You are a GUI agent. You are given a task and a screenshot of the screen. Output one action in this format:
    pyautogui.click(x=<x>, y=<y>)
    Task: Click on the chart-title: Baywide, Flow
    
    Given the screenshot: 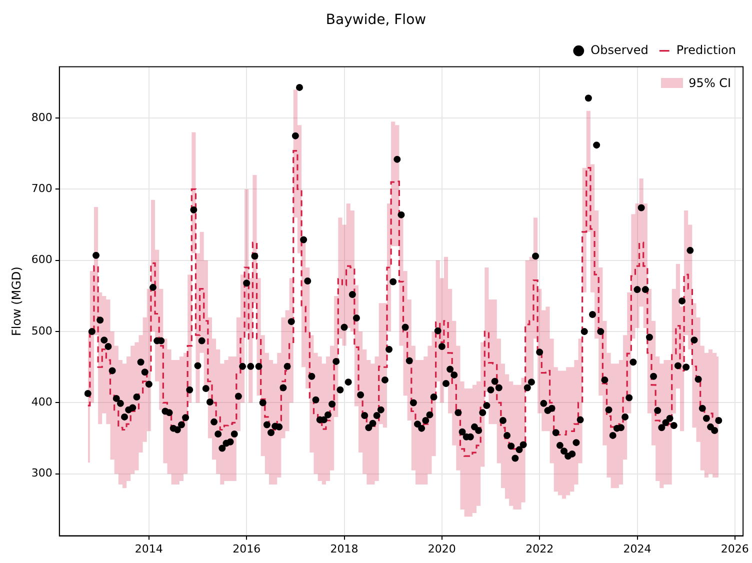 What is the action you would take?
    pyautogui.click(x=376, y=20)
    